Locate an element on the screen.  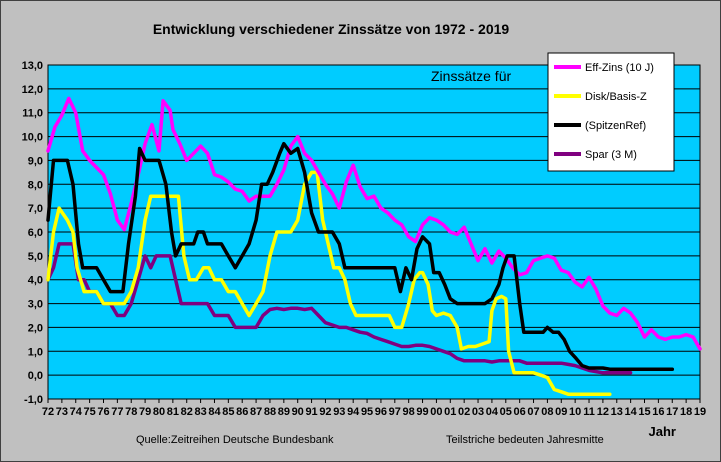
legend-label: (SpitzenRef) is located at coordinates (615, 126).